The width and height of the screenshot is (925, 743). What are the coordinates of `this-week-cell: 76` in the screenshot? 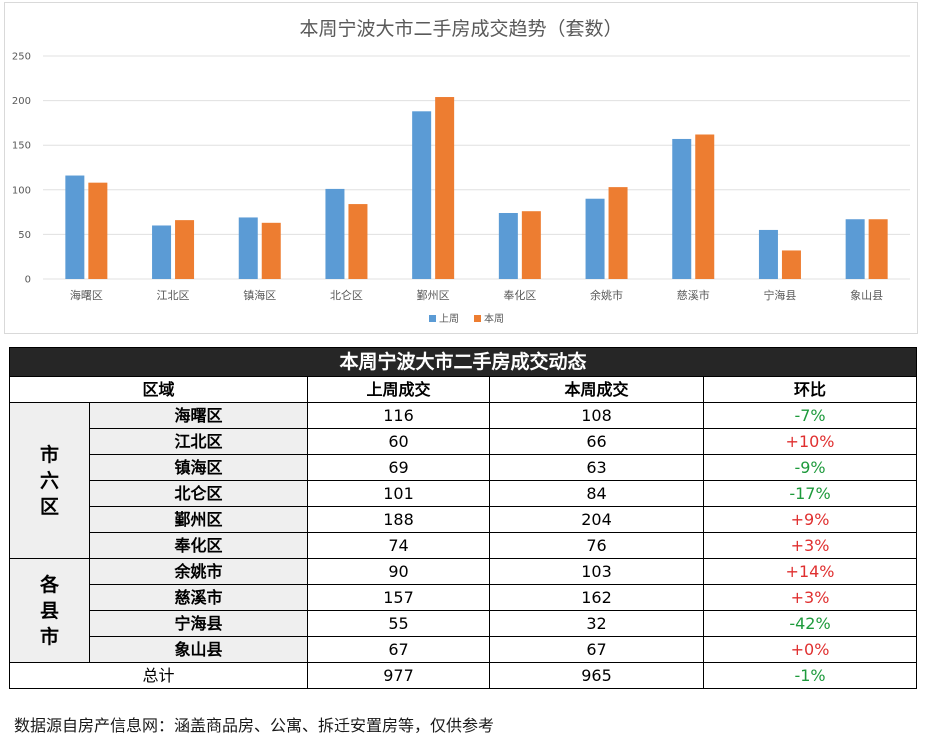 It's located at (596, 545).